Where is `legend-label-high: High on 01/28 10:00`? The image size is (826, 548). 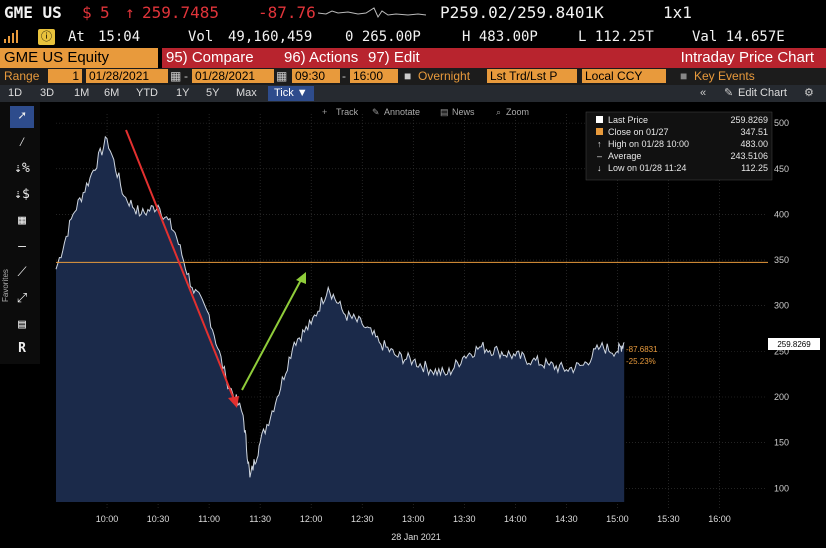
legend-label-high: High on 01/28 10:00 is located at coordinates (648, 144).